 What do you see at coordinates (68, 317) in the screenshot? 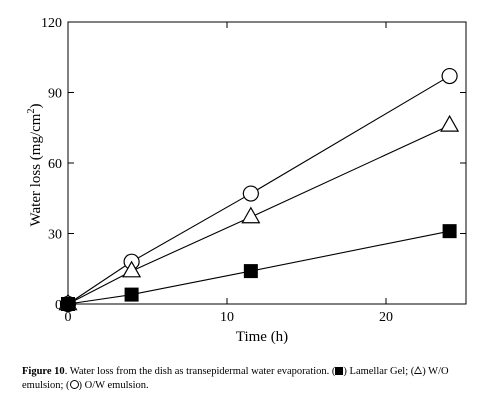
I see `x-tick-label: 0` at bounding box center [68, 317].